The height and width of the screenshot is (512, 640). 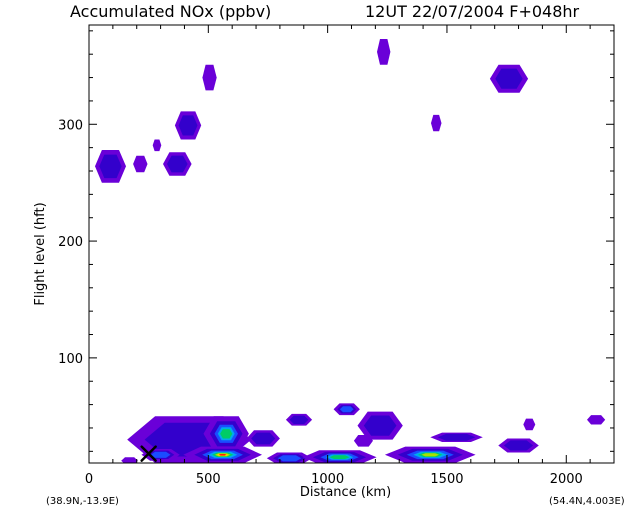 What do you see at coordinates (345, 492) in the screenshot?
I see `x-axis-label: Distance (km)` at bounding box center [345, 492].